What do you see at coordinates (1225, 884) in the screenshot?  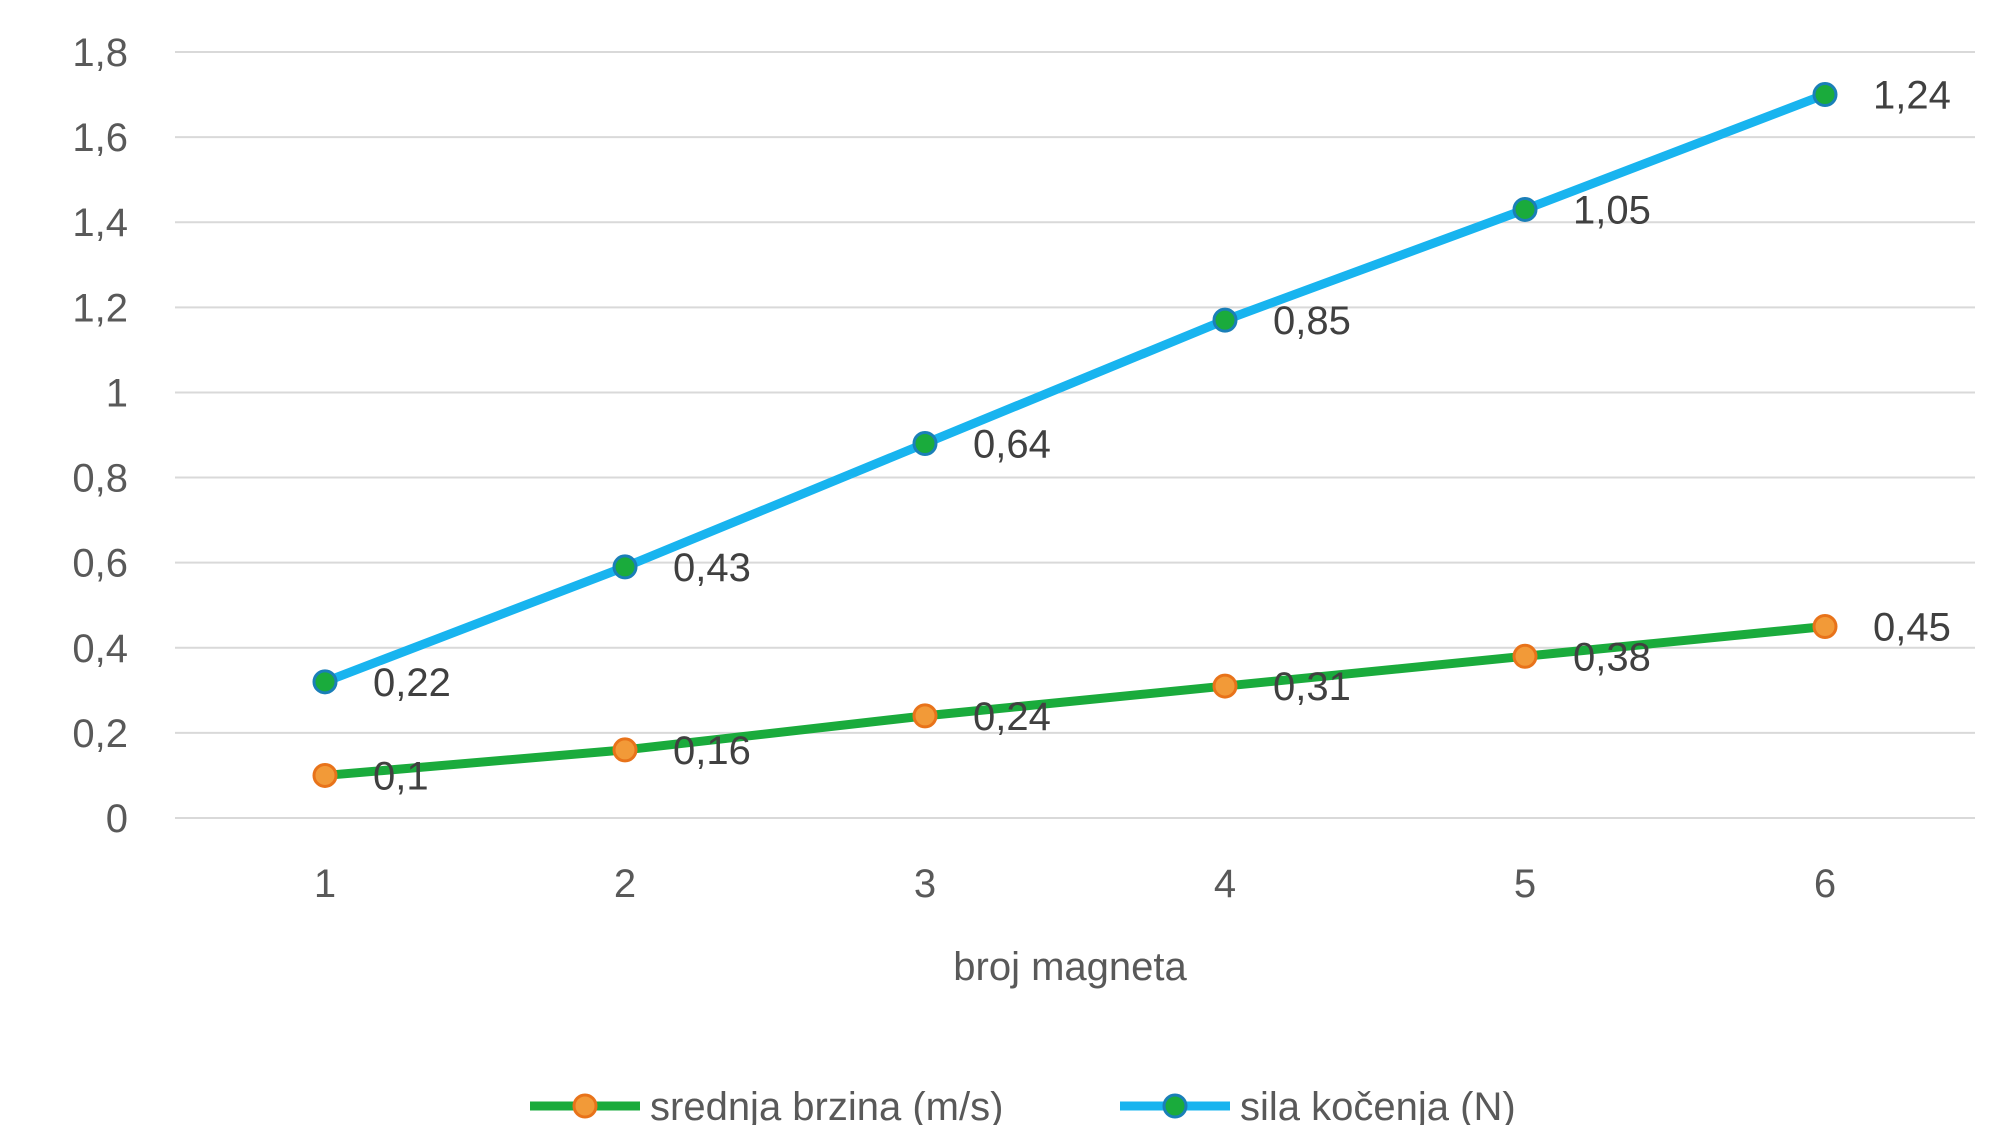 I see `x-tick-label: 4` at bounding box center [1225, 884].